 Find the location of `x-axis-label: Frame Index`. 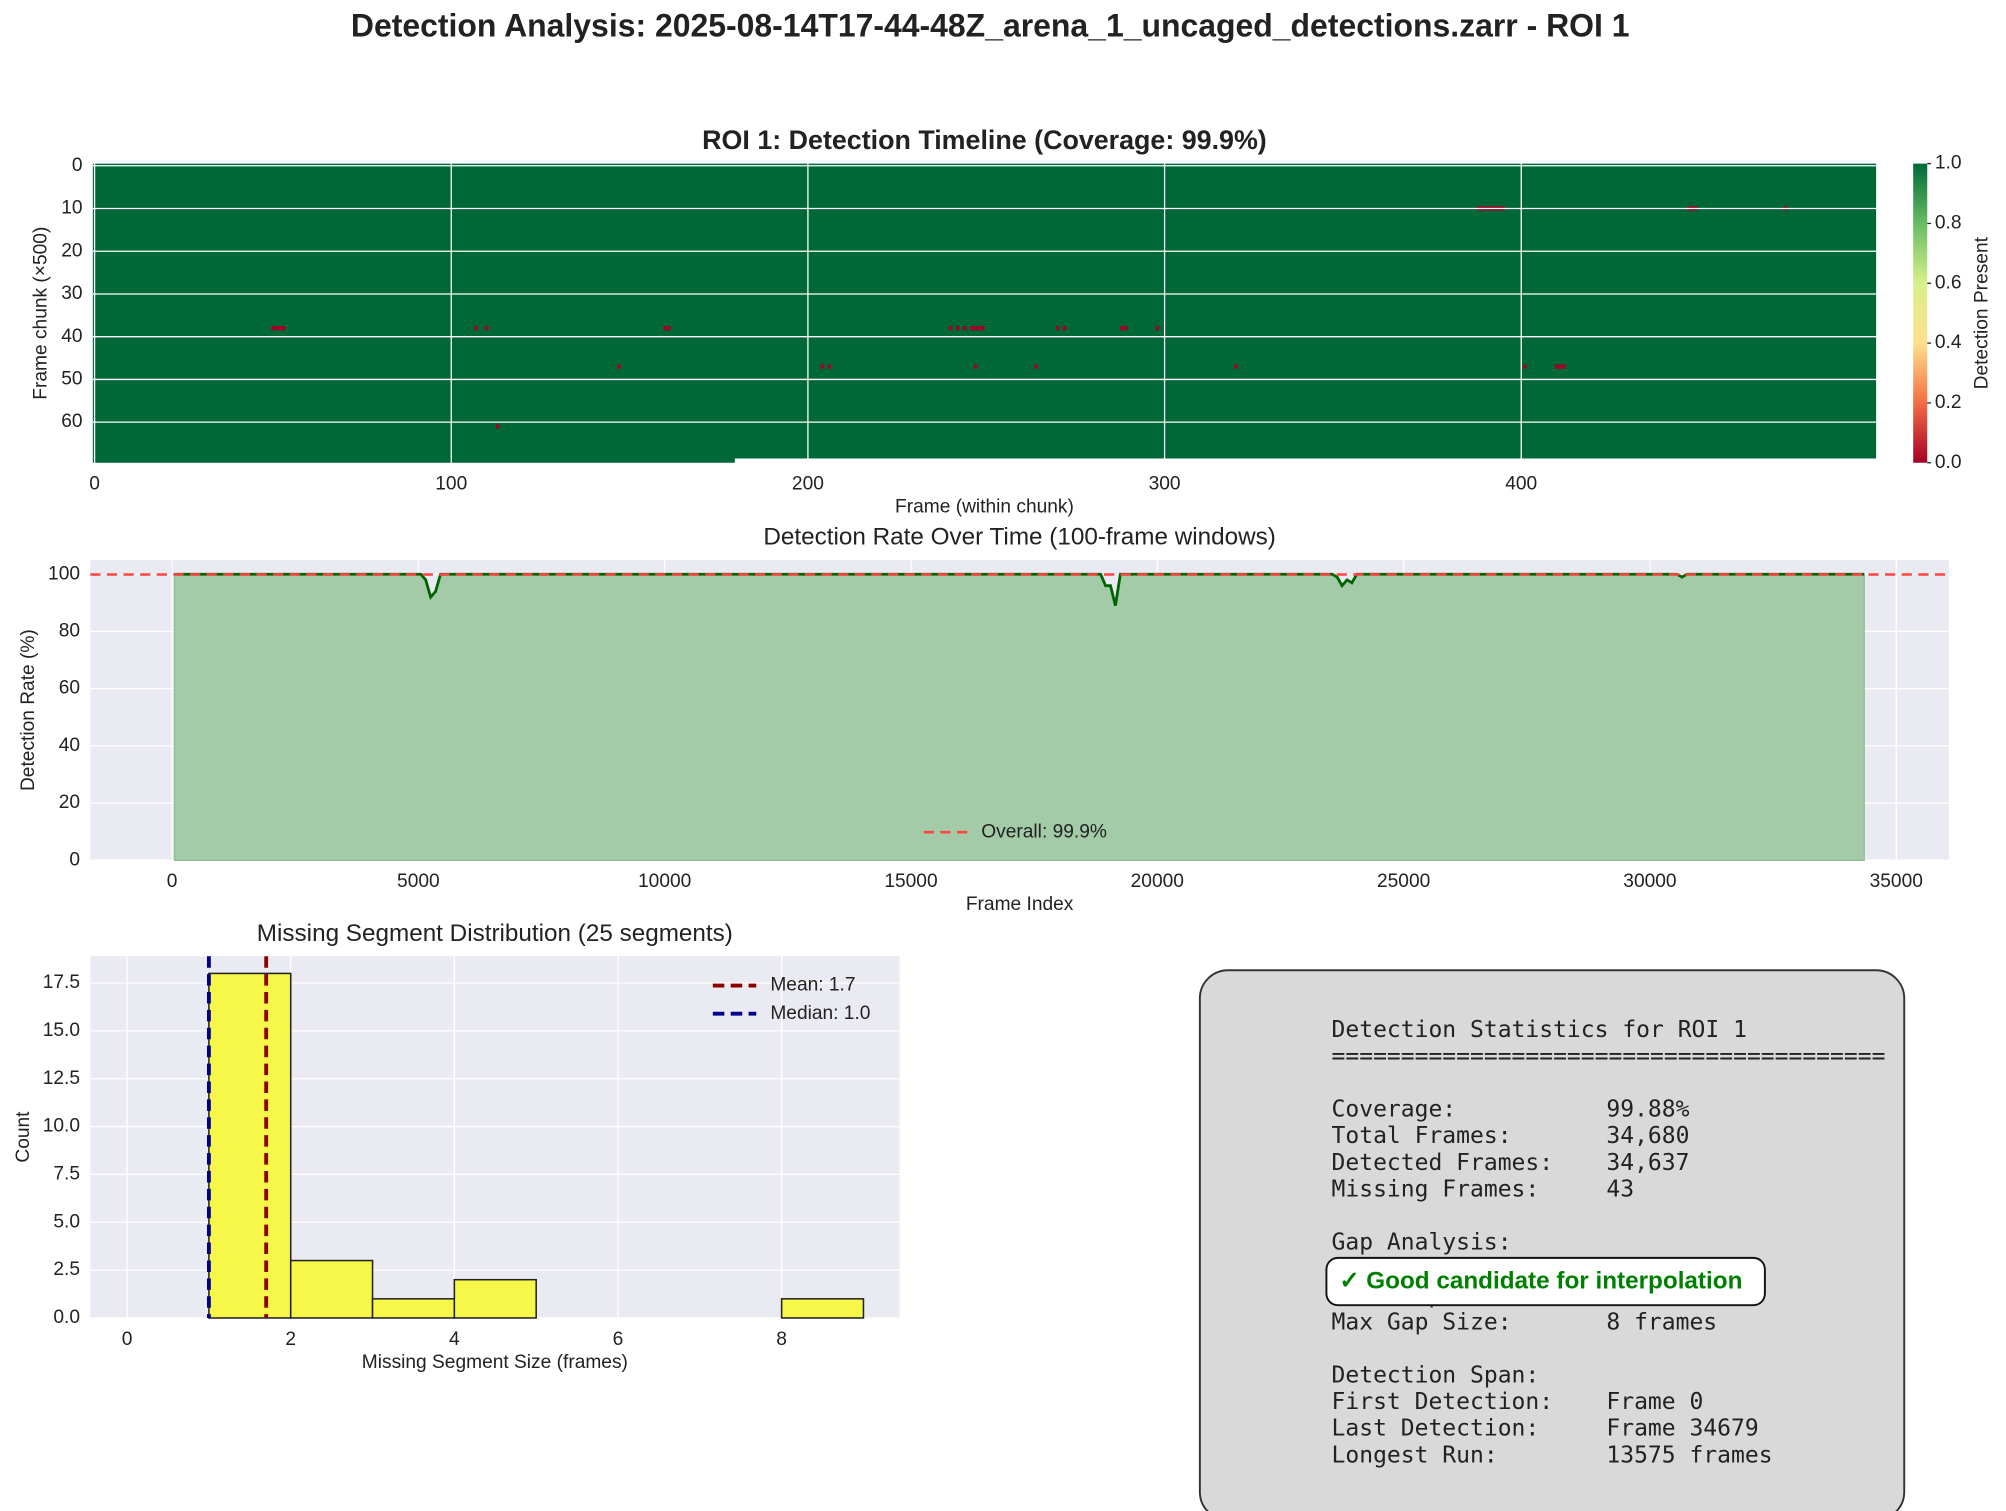

x-axis-label: Frame Index is located at coordinates (1020, 904).